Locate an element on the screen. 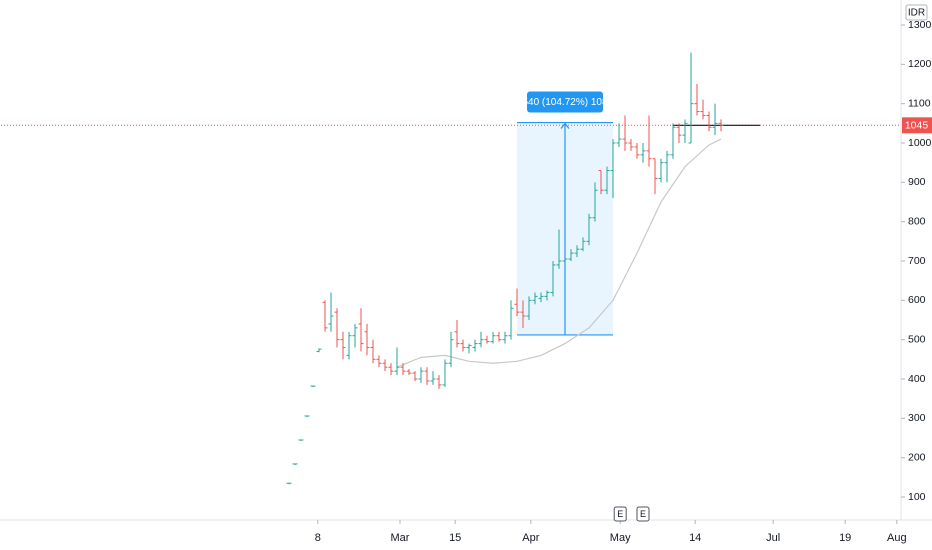 The image size is (932, 550). y-tick-label: 500 is located at coordinates (917, 339).